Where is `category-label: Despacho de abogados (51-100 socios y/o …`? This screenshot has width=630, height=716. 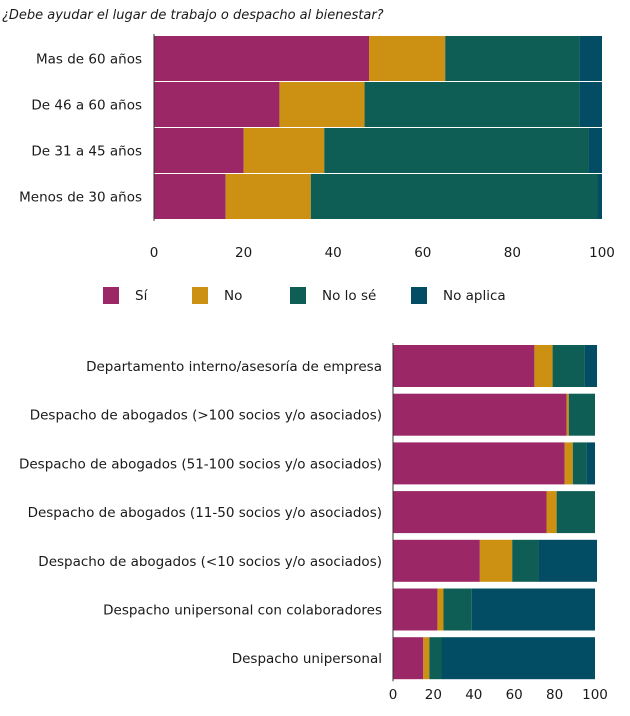 category-label: Despacho de abogados (51-100 socios y/o … is located at coordinates (200, 464).